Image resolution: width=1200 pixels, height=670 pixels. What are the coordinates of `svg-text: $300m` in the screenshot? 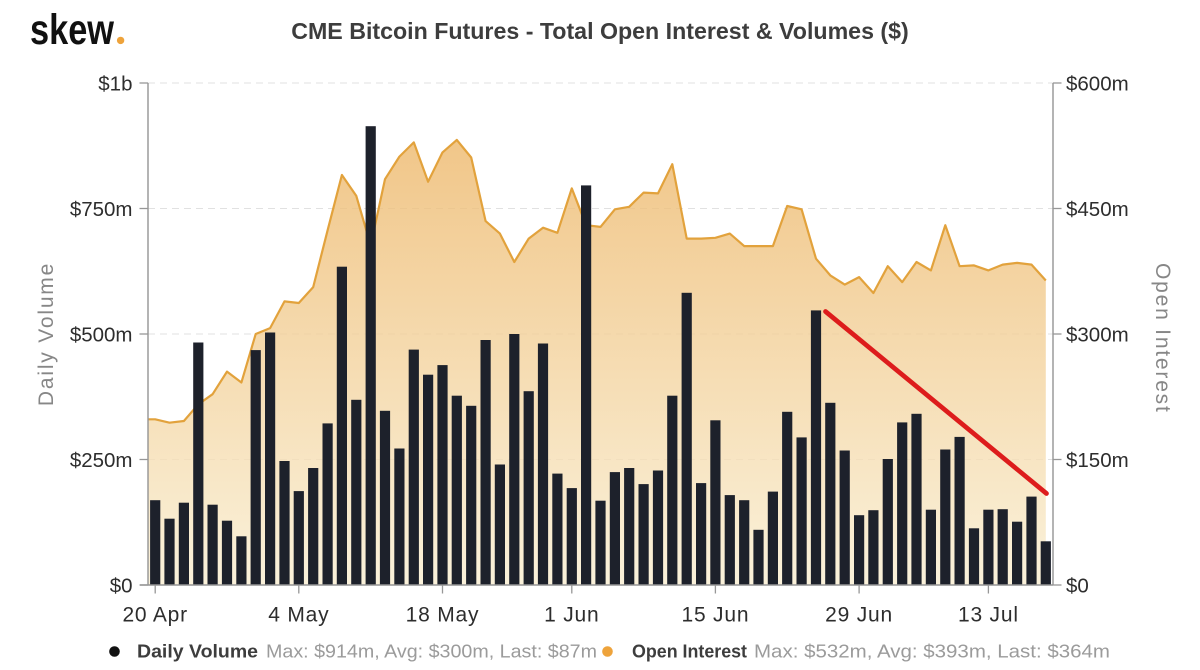 It's located at (1097, 334).